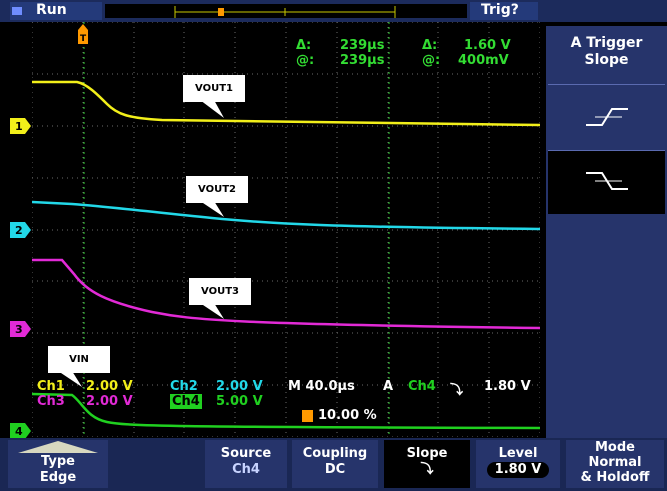 The height and width of the screenshot is (491, 667). Describe the element at coordinates (457, 390) in the screenshot. I see `trigger-slope-icon: ⤵` at that location.